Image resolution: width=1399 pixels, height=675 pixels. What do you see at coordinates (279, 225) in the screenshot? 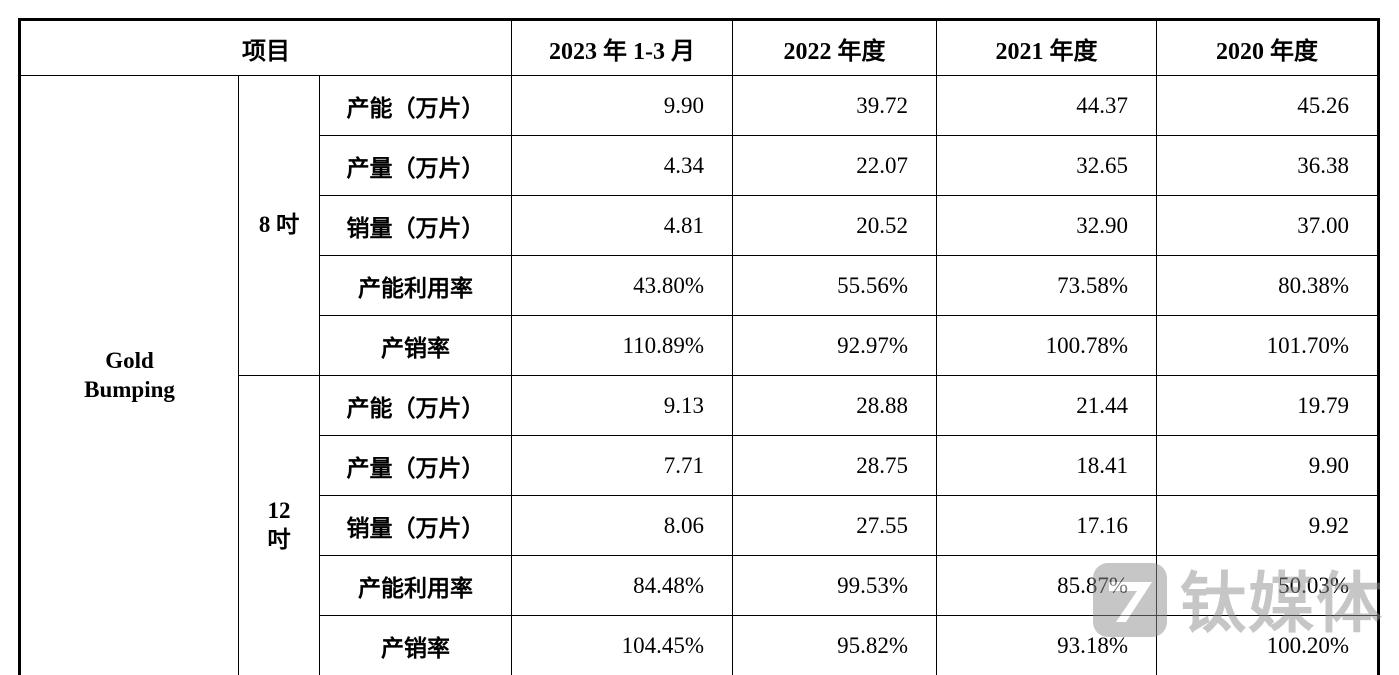
I see `size-cell-8inch: 8 吋` at bounding box center [279, 225].